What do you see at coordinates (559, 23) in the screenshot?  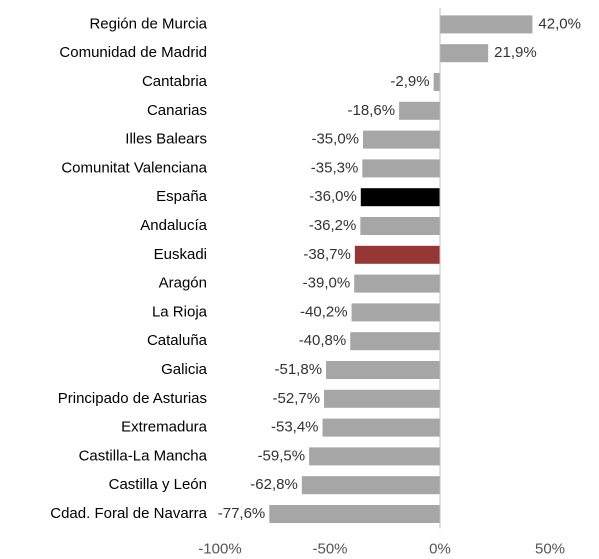 I see `data-label: 42,0%` at bounding box center [559, 23].